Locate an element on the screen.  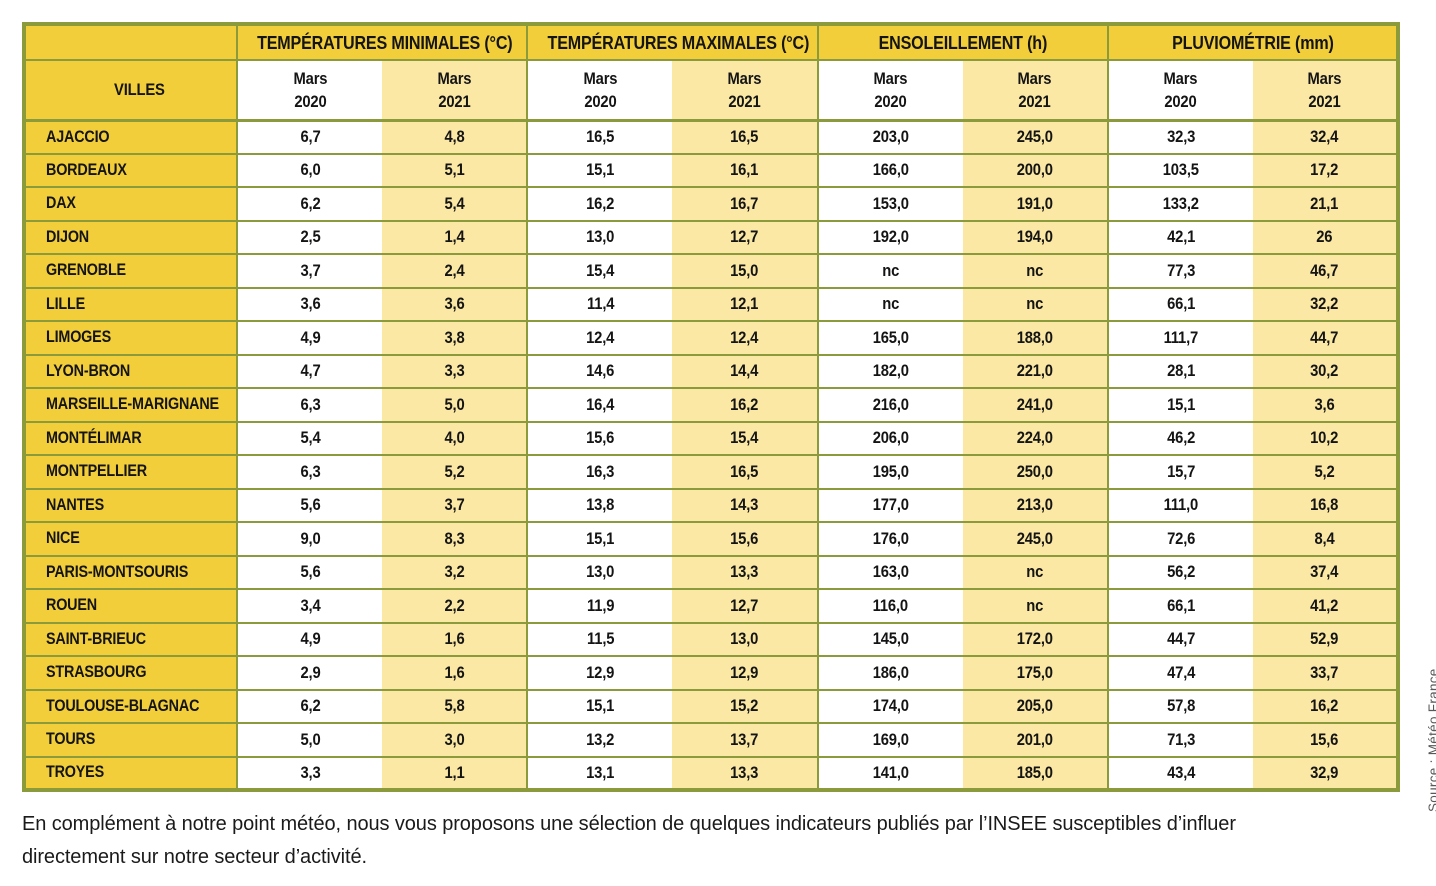
value-label: 21,1 is located at coordinates (1324, 203).